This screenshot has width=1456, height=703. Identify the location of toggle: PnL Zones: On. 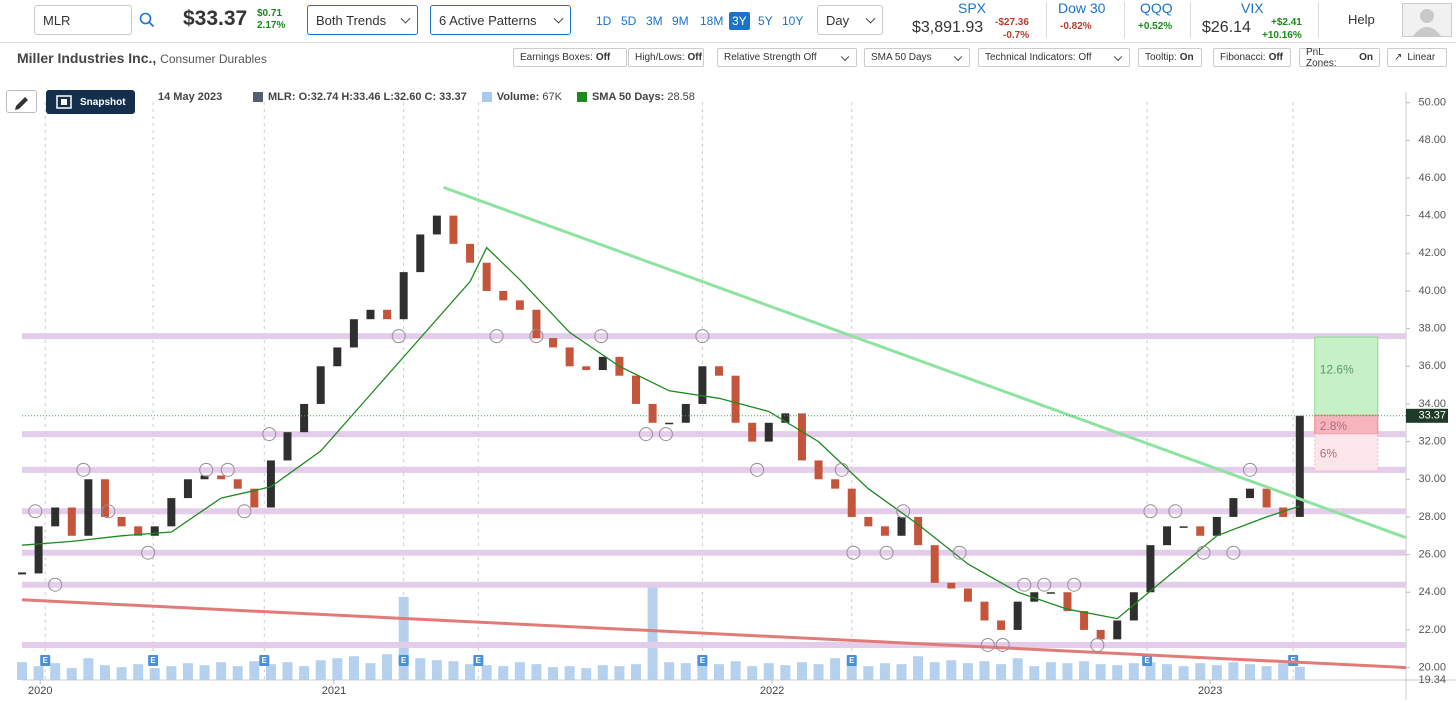
(1339, 58).